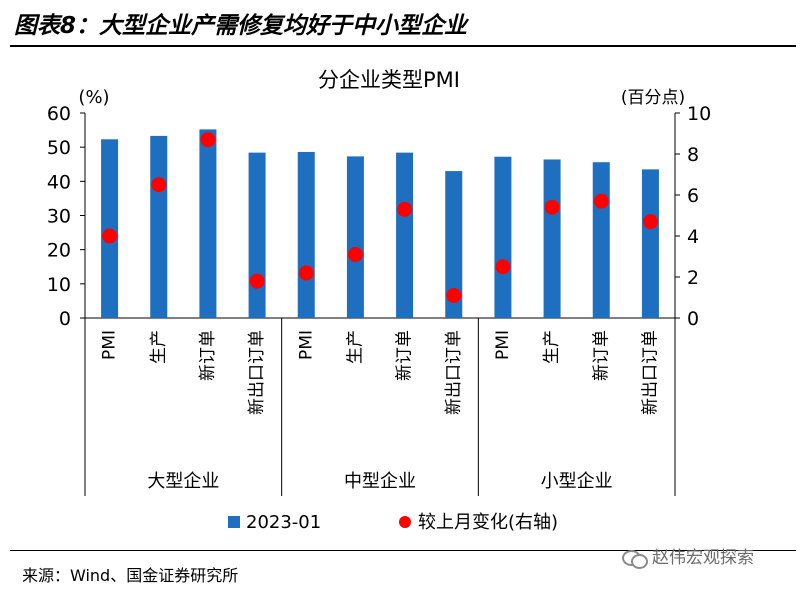 The height and width of the screenshot is (590, 804). What do you see at coordinates (403, 550) in the screenshot?
I see `footer-rule` at bounding box center [403, 550].